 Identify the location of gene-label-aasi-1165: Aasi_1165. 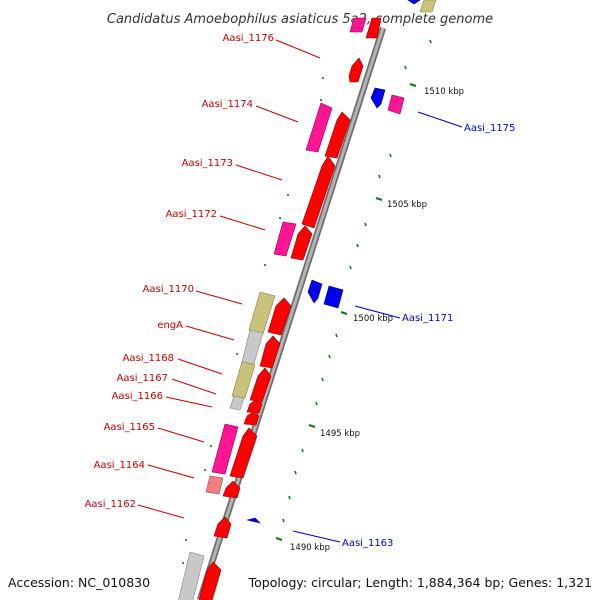
(129, 427).